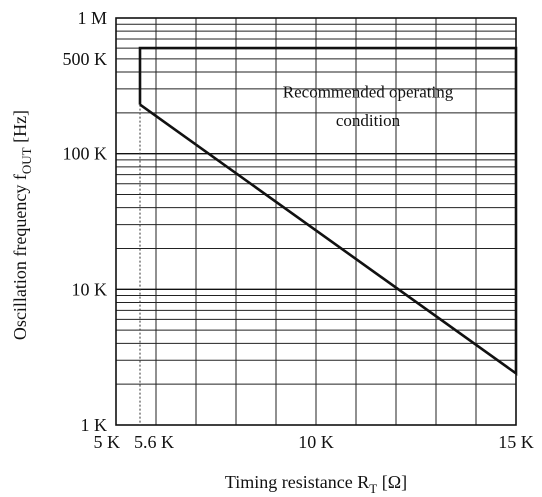 This screenshot has width=542, height=497. What do you see at coordinates (368, 106) in the screenshot?
I see `recommended-operating-condition-label: Recommended operating condition` at bounding box center [368, 106].